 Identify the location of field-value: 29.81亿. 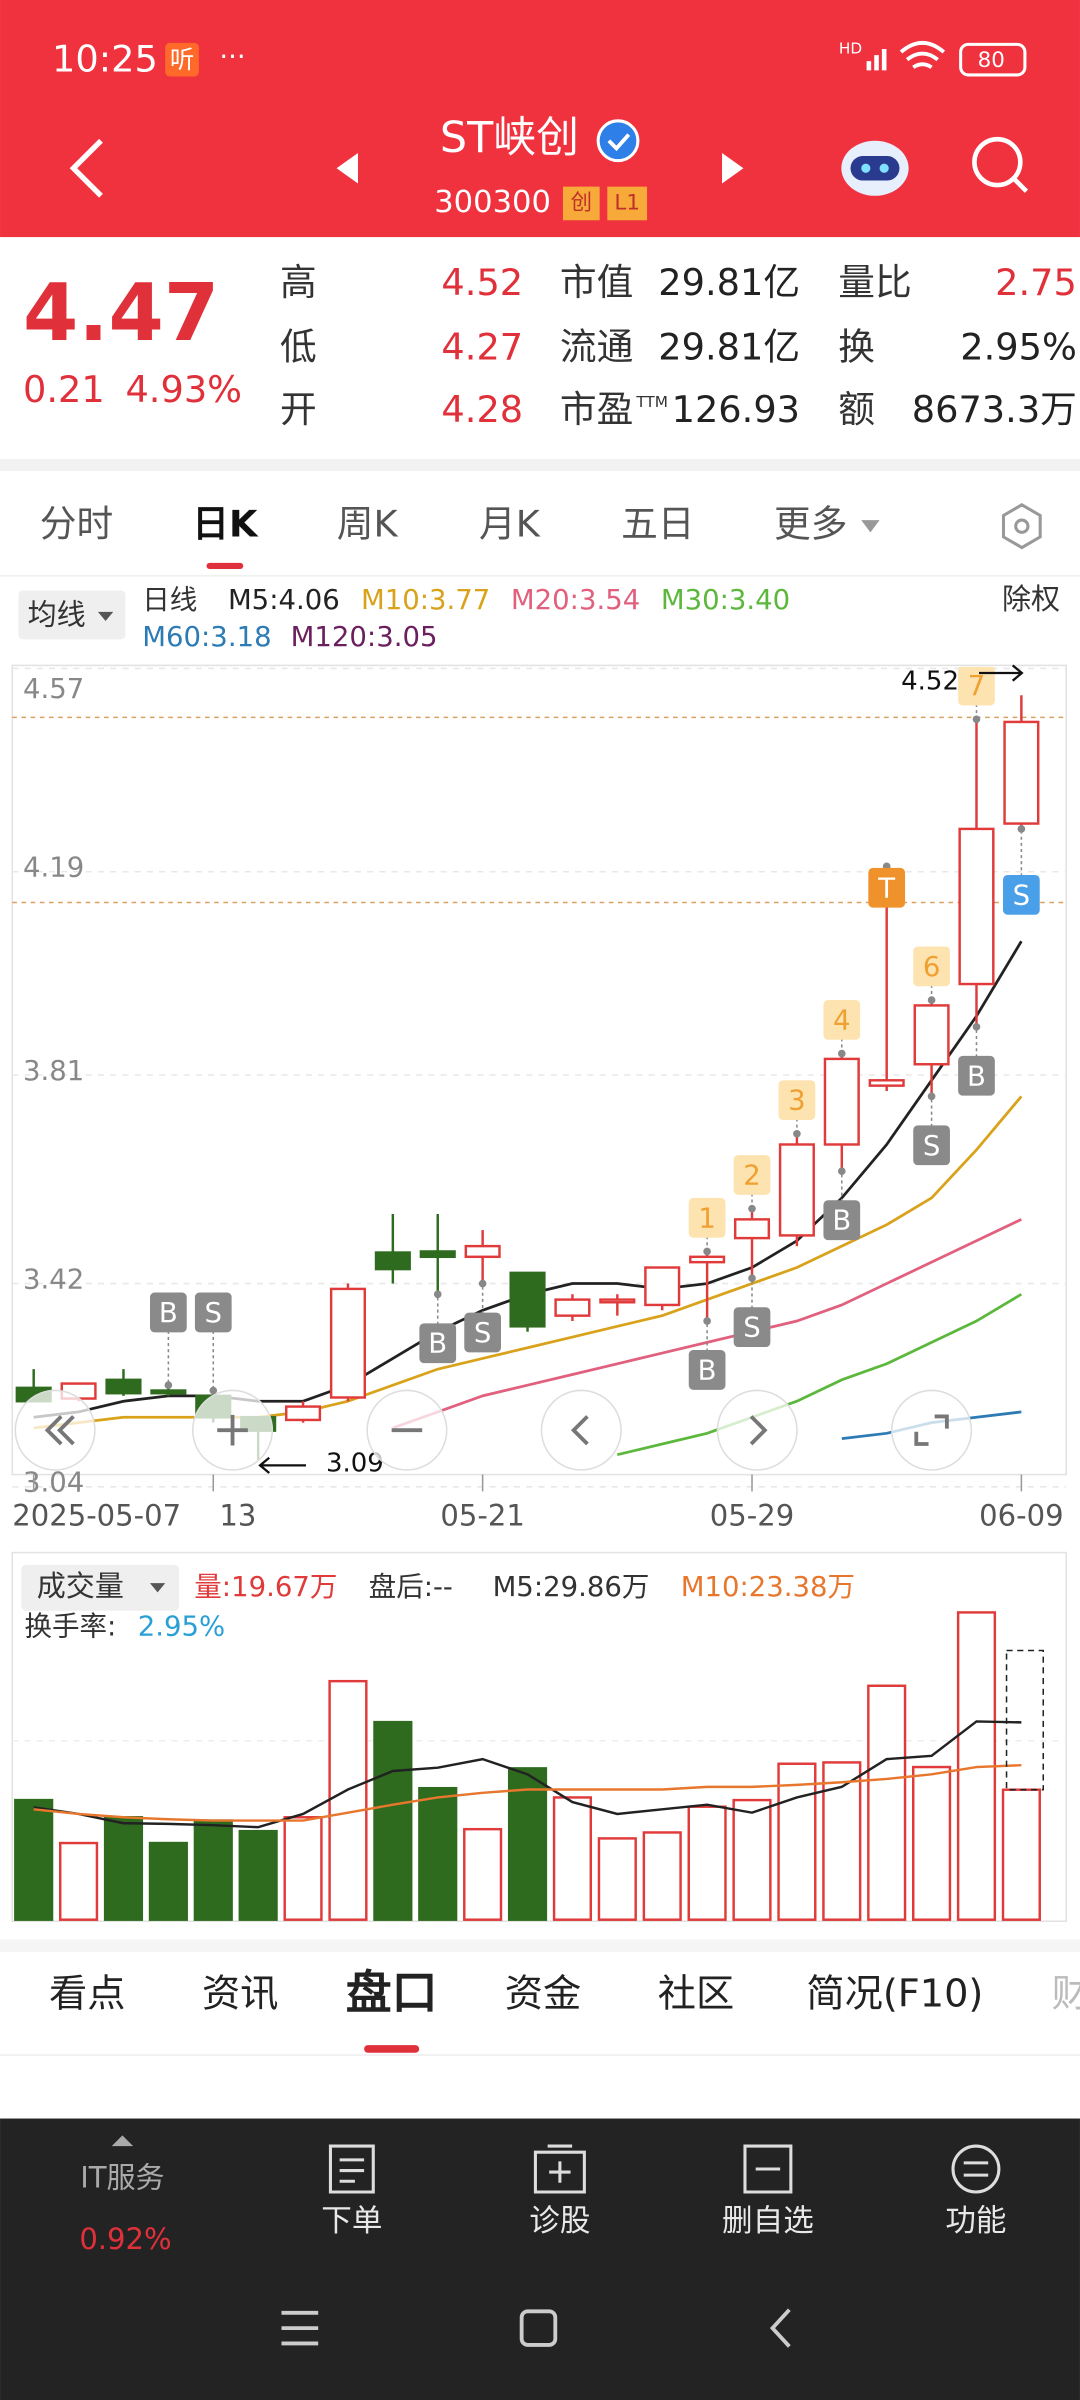
(729, 346).